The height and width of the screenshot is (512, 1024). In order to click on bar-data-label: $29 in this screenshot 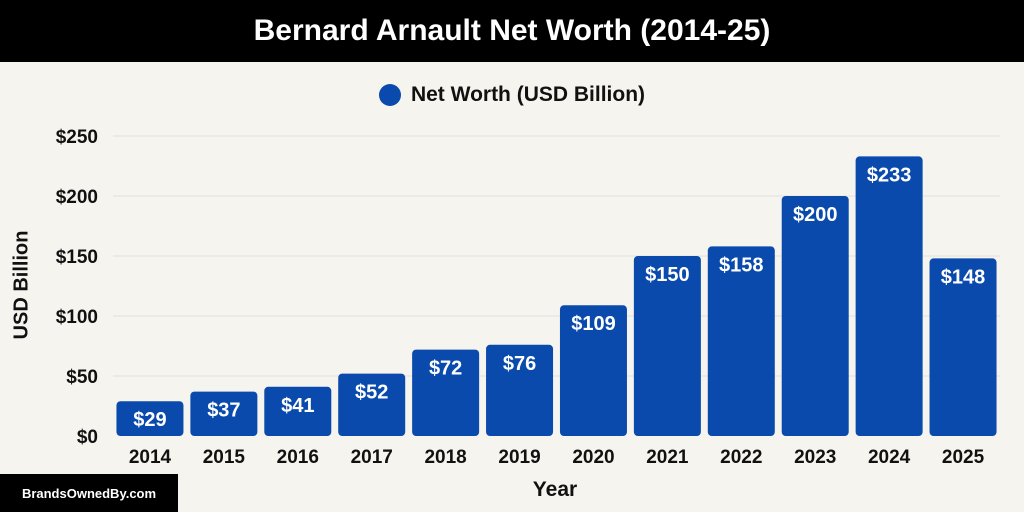, I will do `click(149, 420)`.